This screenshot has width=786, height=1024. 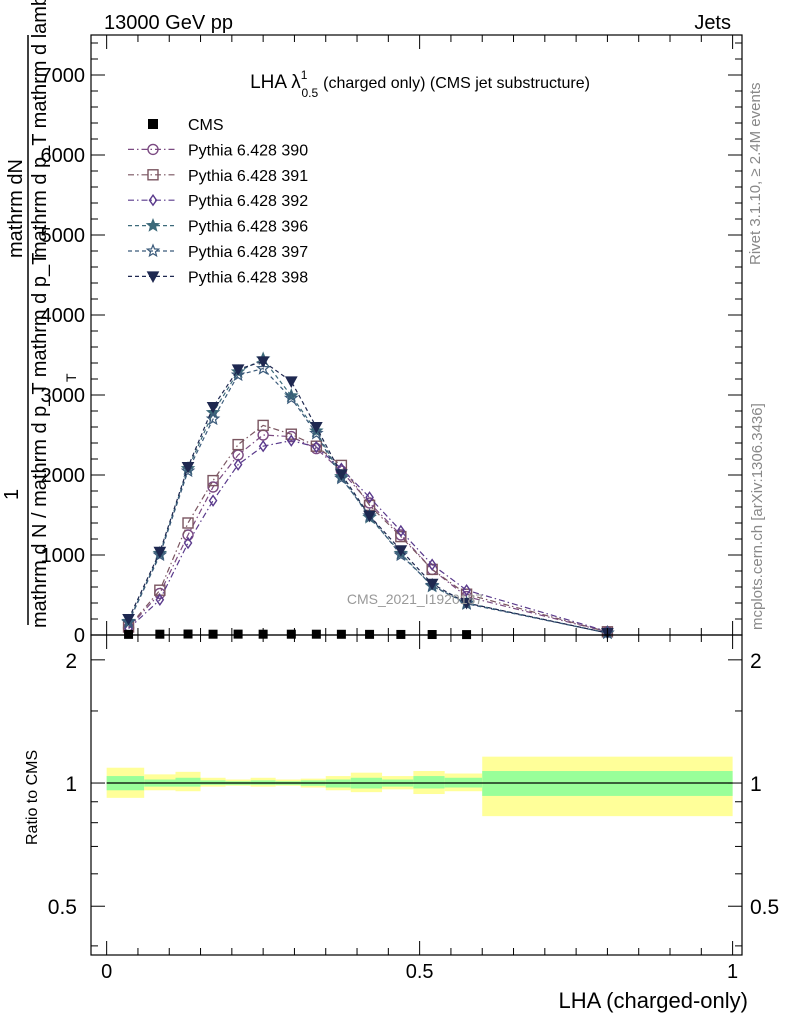 I want to click on legend-label: Pythia 6.428 390, so click(x=248, y=150).